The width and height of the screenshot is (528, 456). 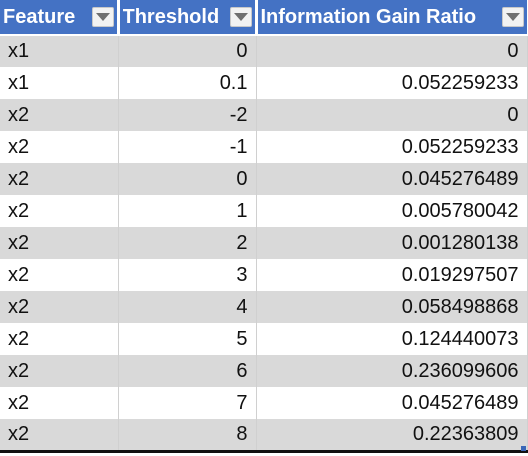 I want to click on gain-ratio-cell: 0.001280138, so click(x=392, y=243).